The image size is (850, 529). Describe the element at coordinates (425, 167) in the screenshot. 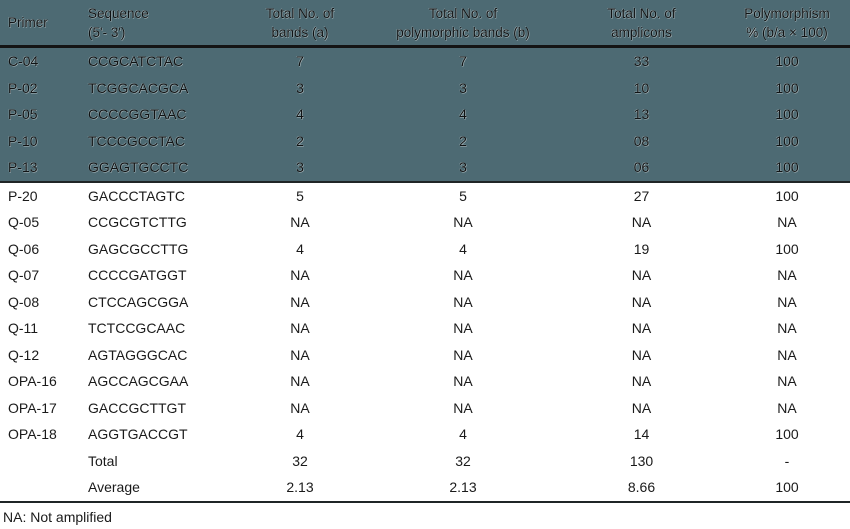

I see `table-row: P-13 GGAGTGCCTC 3 3 06 100` at that location.